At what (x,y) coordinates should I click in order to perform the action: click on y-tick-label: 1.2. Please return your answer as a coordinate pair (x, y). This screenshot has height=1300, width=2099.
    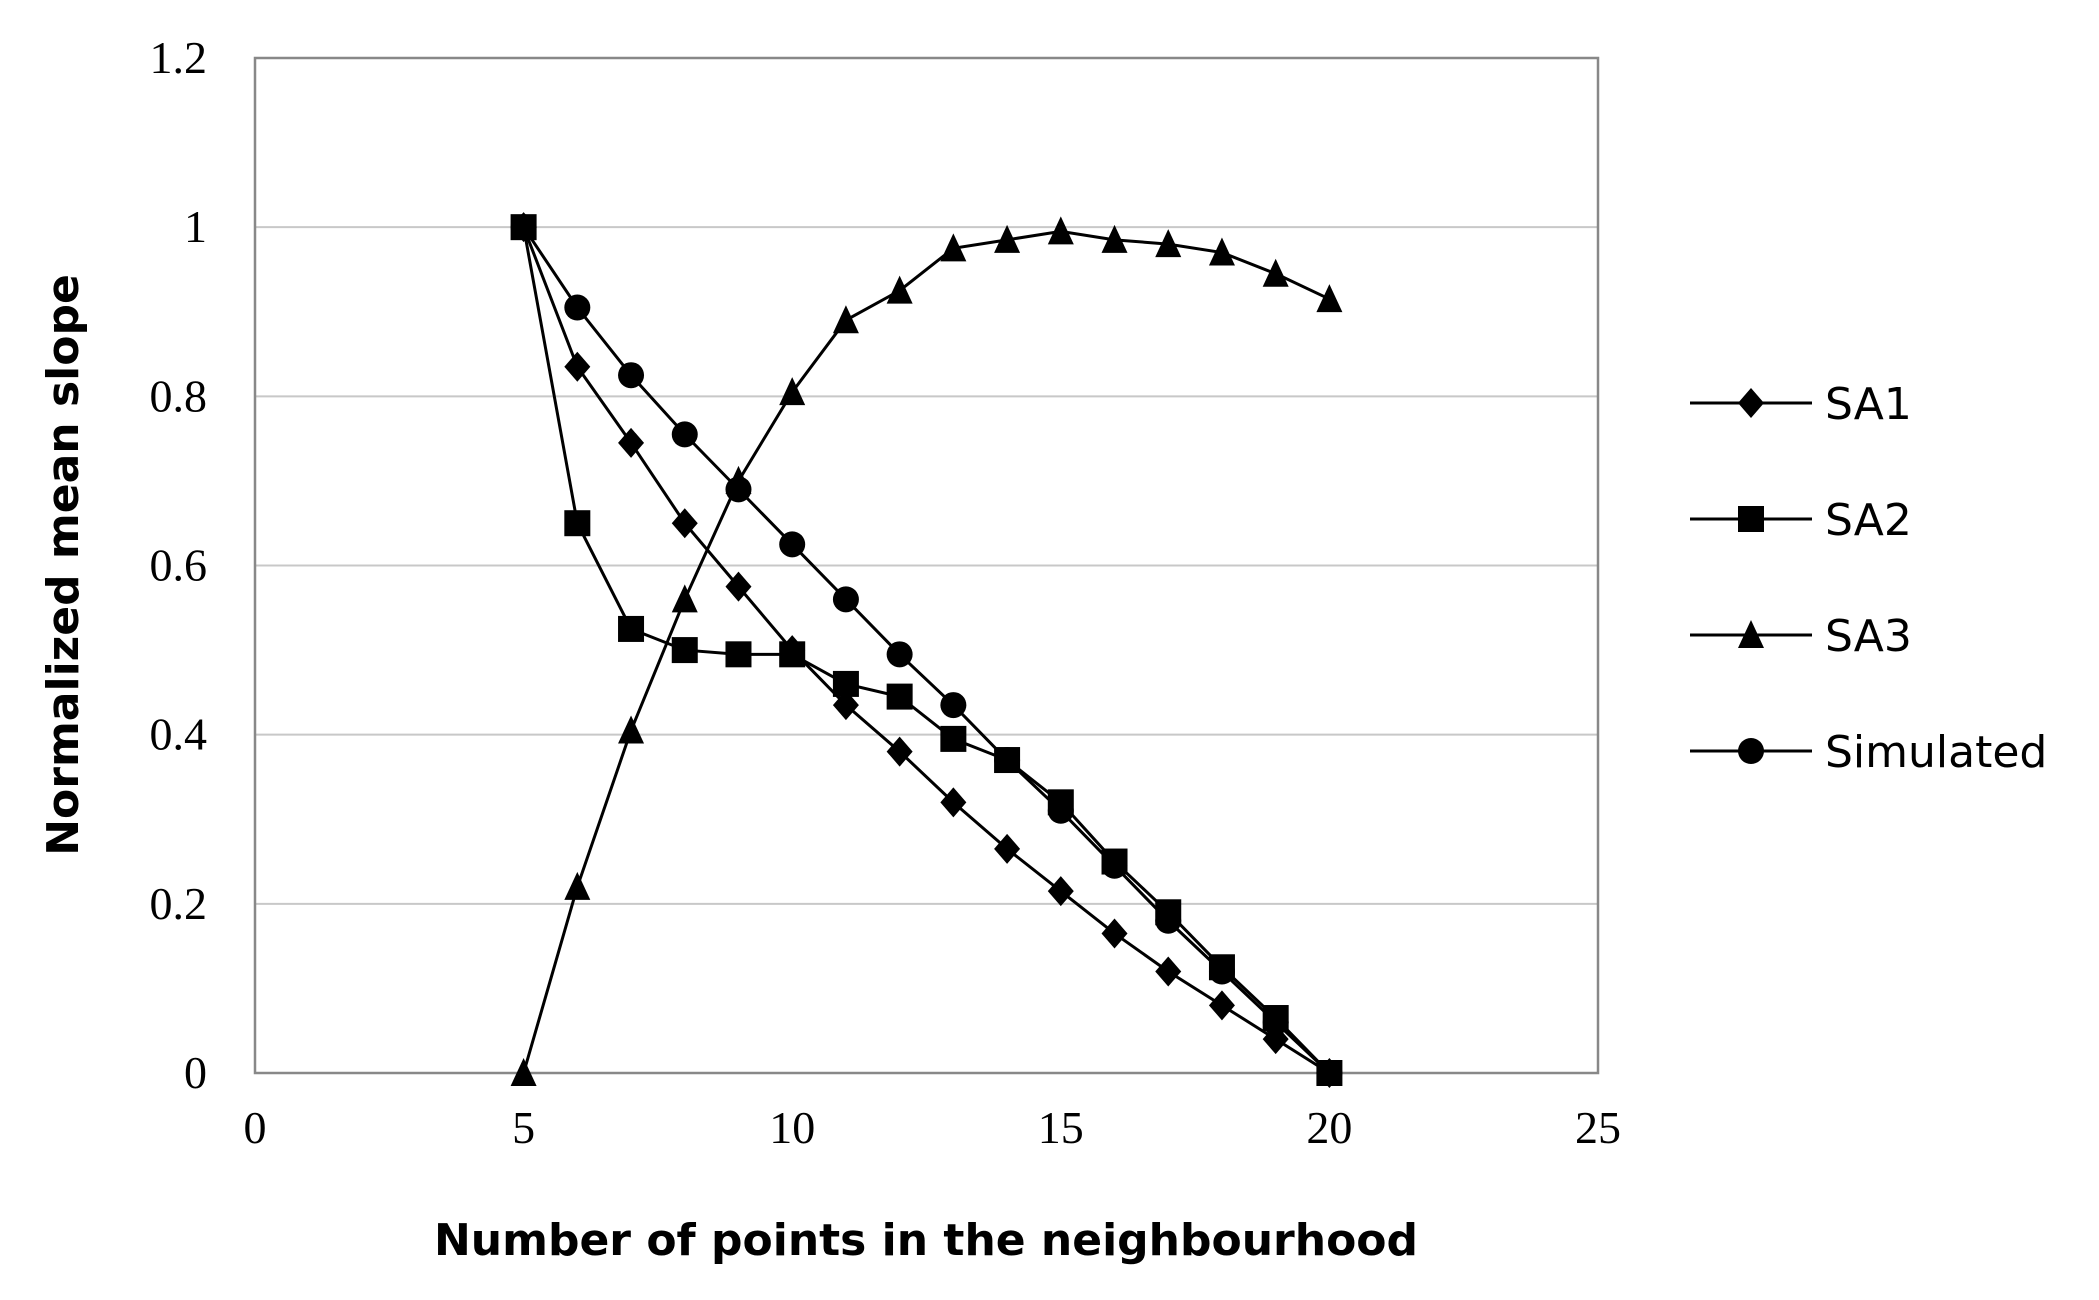
    Looking at the image, I should click on (179, 57).